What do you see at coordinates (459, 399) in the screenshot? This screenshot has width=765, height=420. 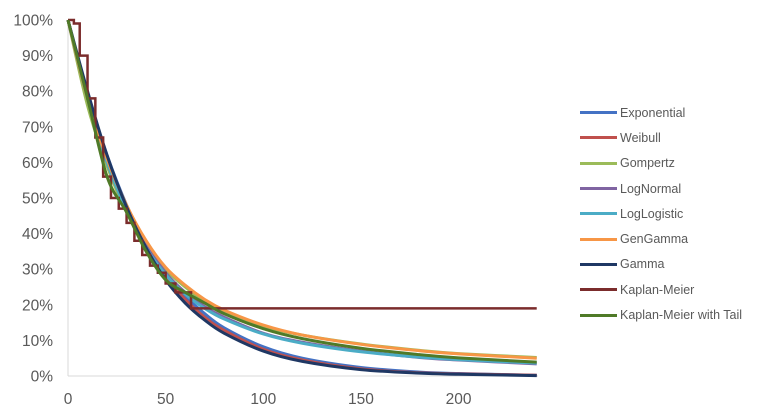 I see `x-tick-label: 200` at bounding box center [459, 399].